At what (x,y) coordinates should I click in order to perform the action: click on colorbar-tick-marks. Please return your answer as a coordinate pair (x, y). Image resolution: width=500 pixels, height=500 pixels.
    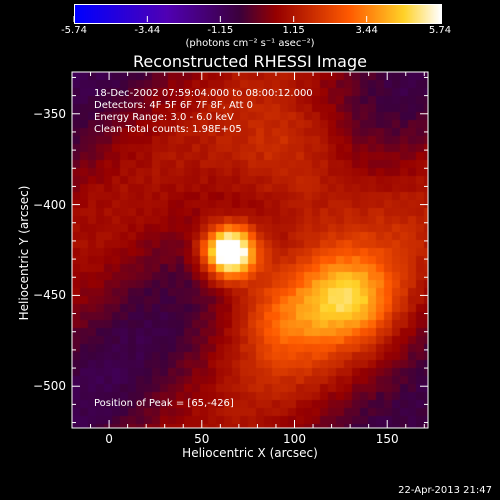
    Looking at the image, I should click on (257, 19).